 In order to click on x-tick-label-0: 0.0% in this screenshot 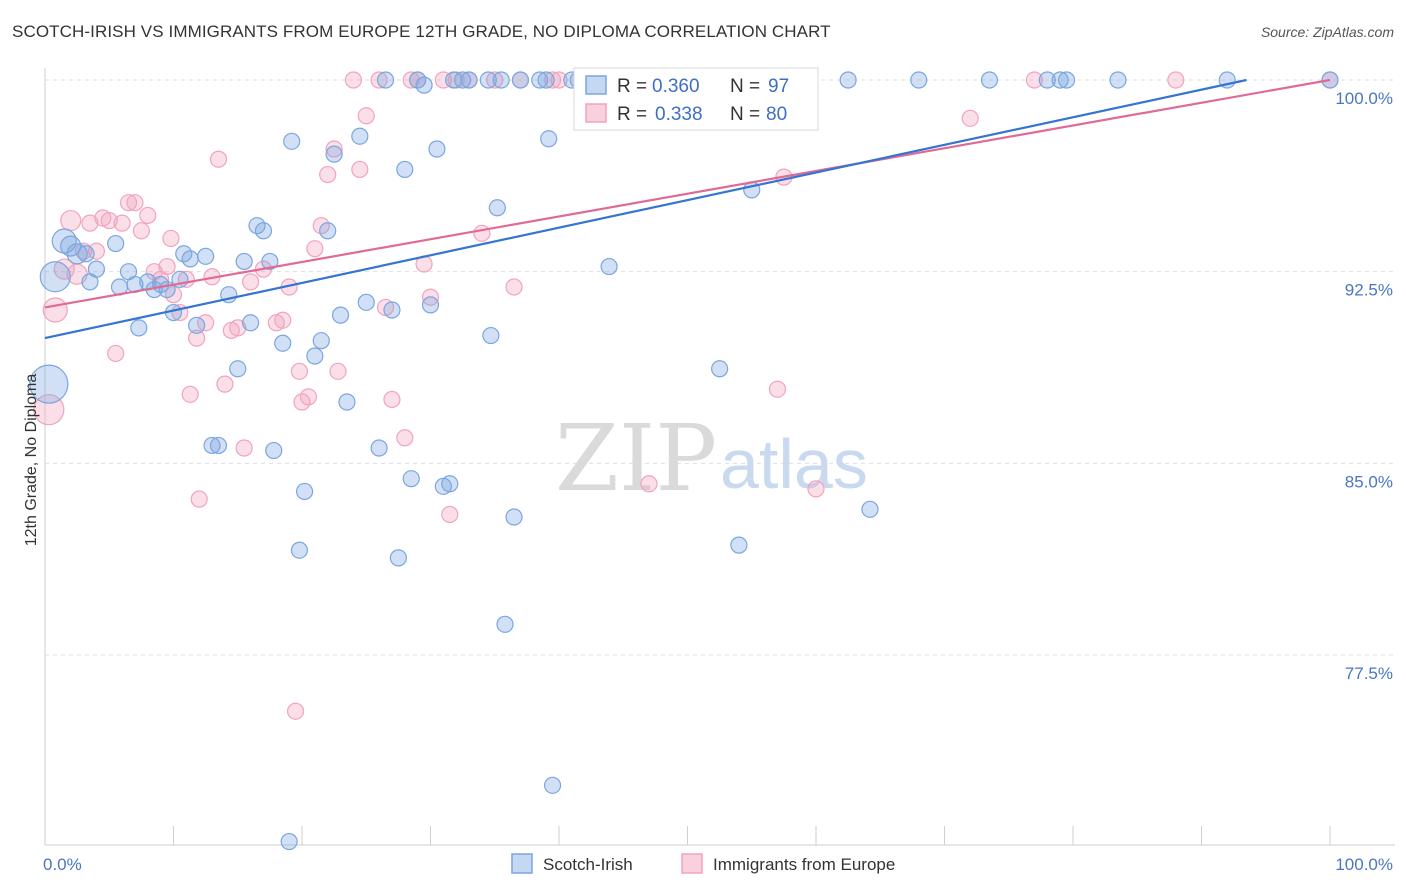, I will do `click(62, 864)`.